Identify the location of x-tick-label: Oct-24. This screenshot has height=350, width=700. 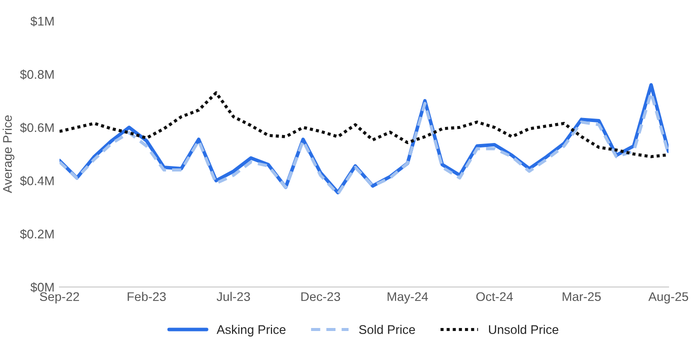
(494, 297).